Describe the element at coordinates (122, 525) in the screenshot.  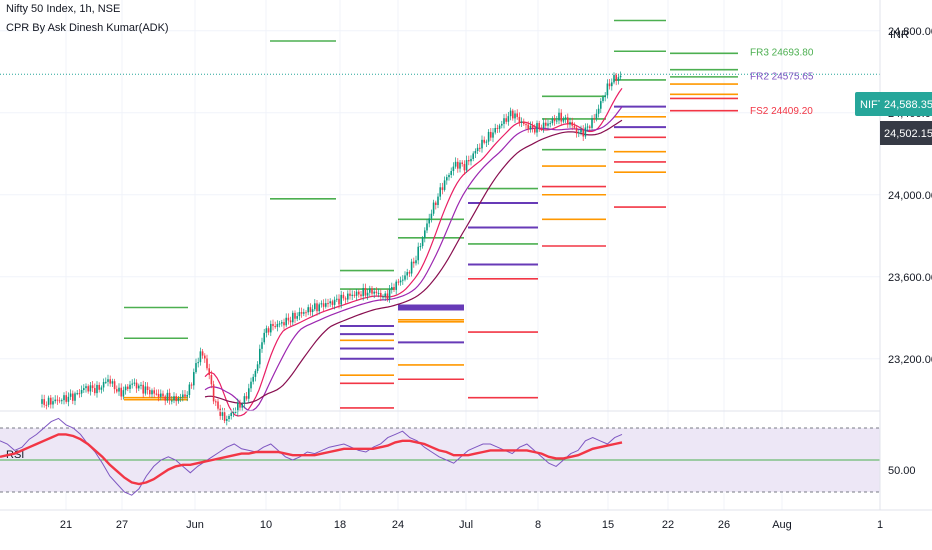
I see `x-tick-label: 27` at that location.